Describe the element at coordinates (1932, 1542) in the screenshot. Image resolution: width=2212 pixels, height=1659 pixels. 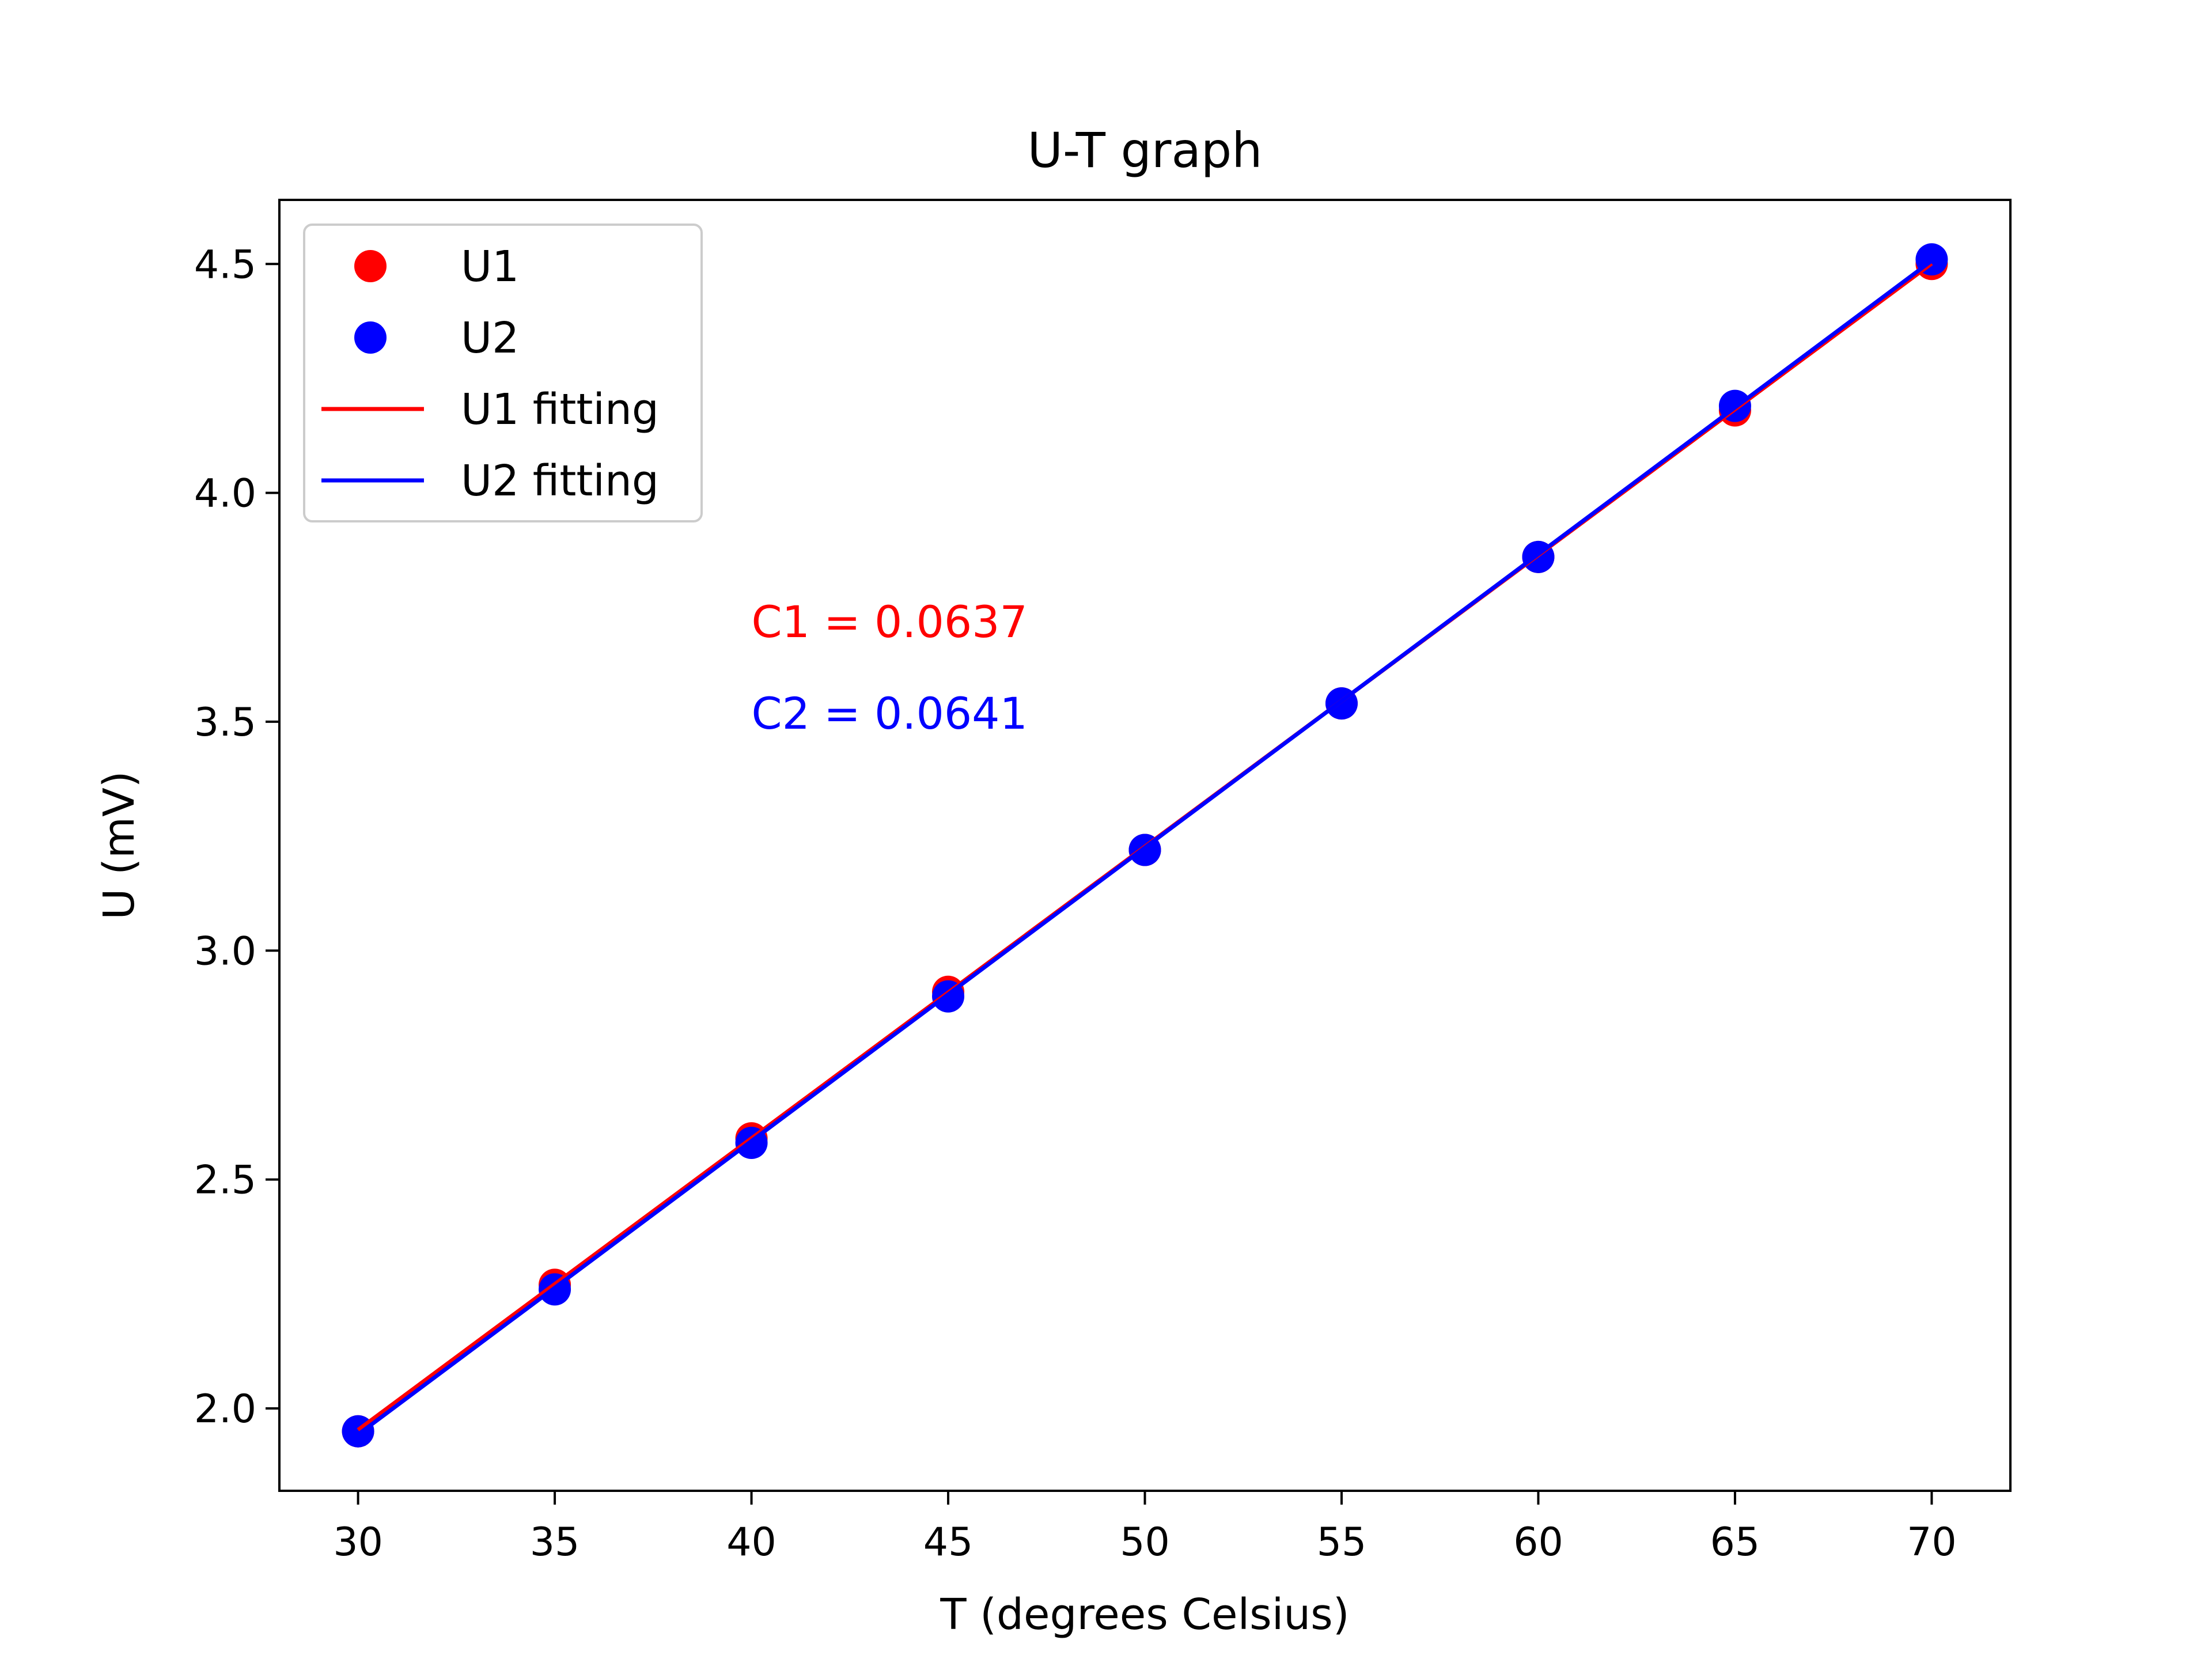
I see `x-tick-label: 70` at that location.